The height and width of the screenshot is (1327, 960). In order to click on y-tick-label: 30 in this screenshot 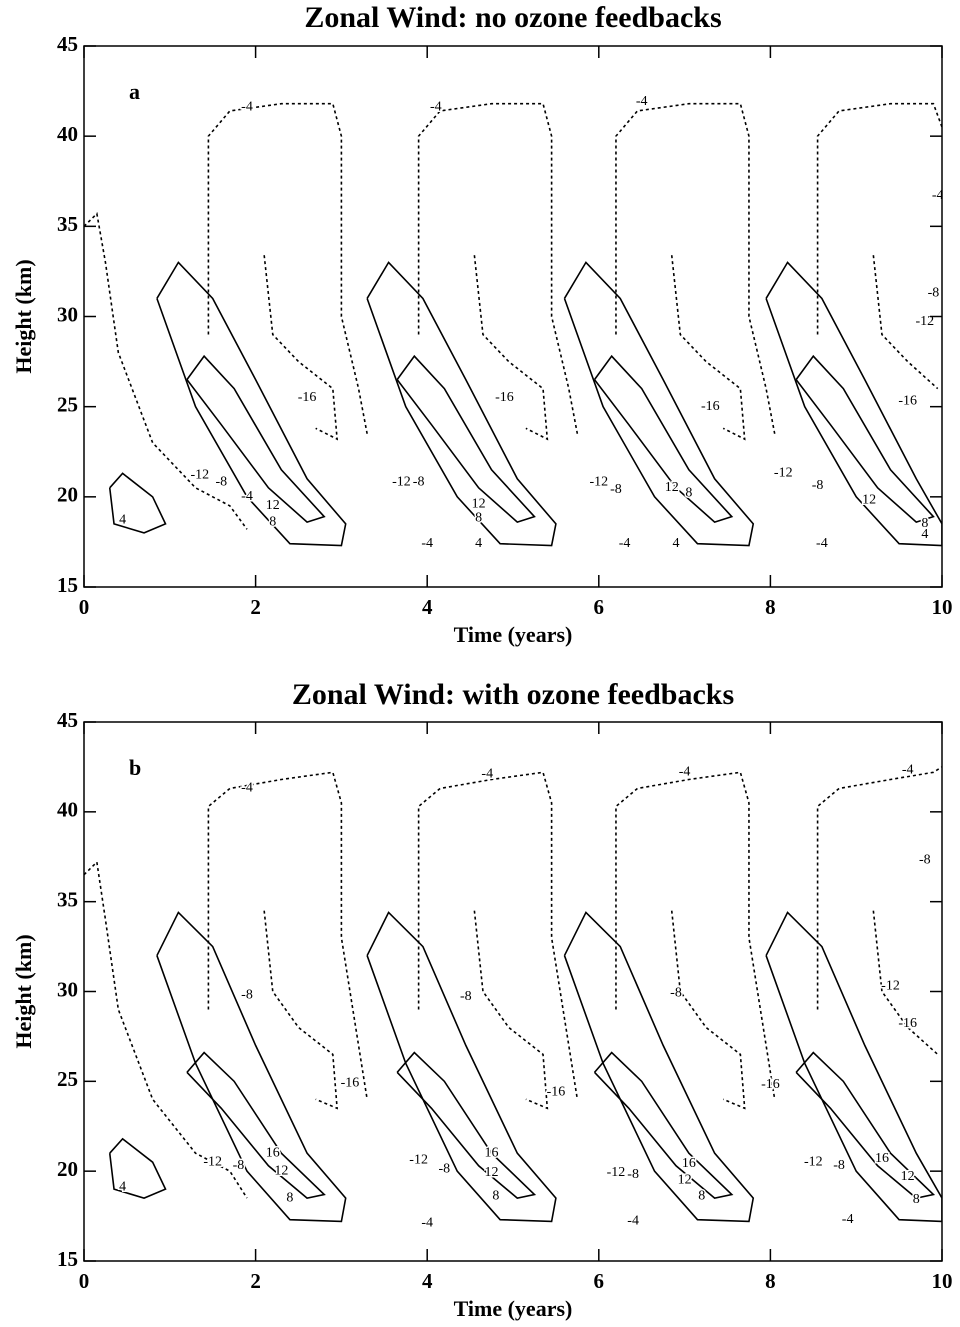, I will do `click(67, 989)`.